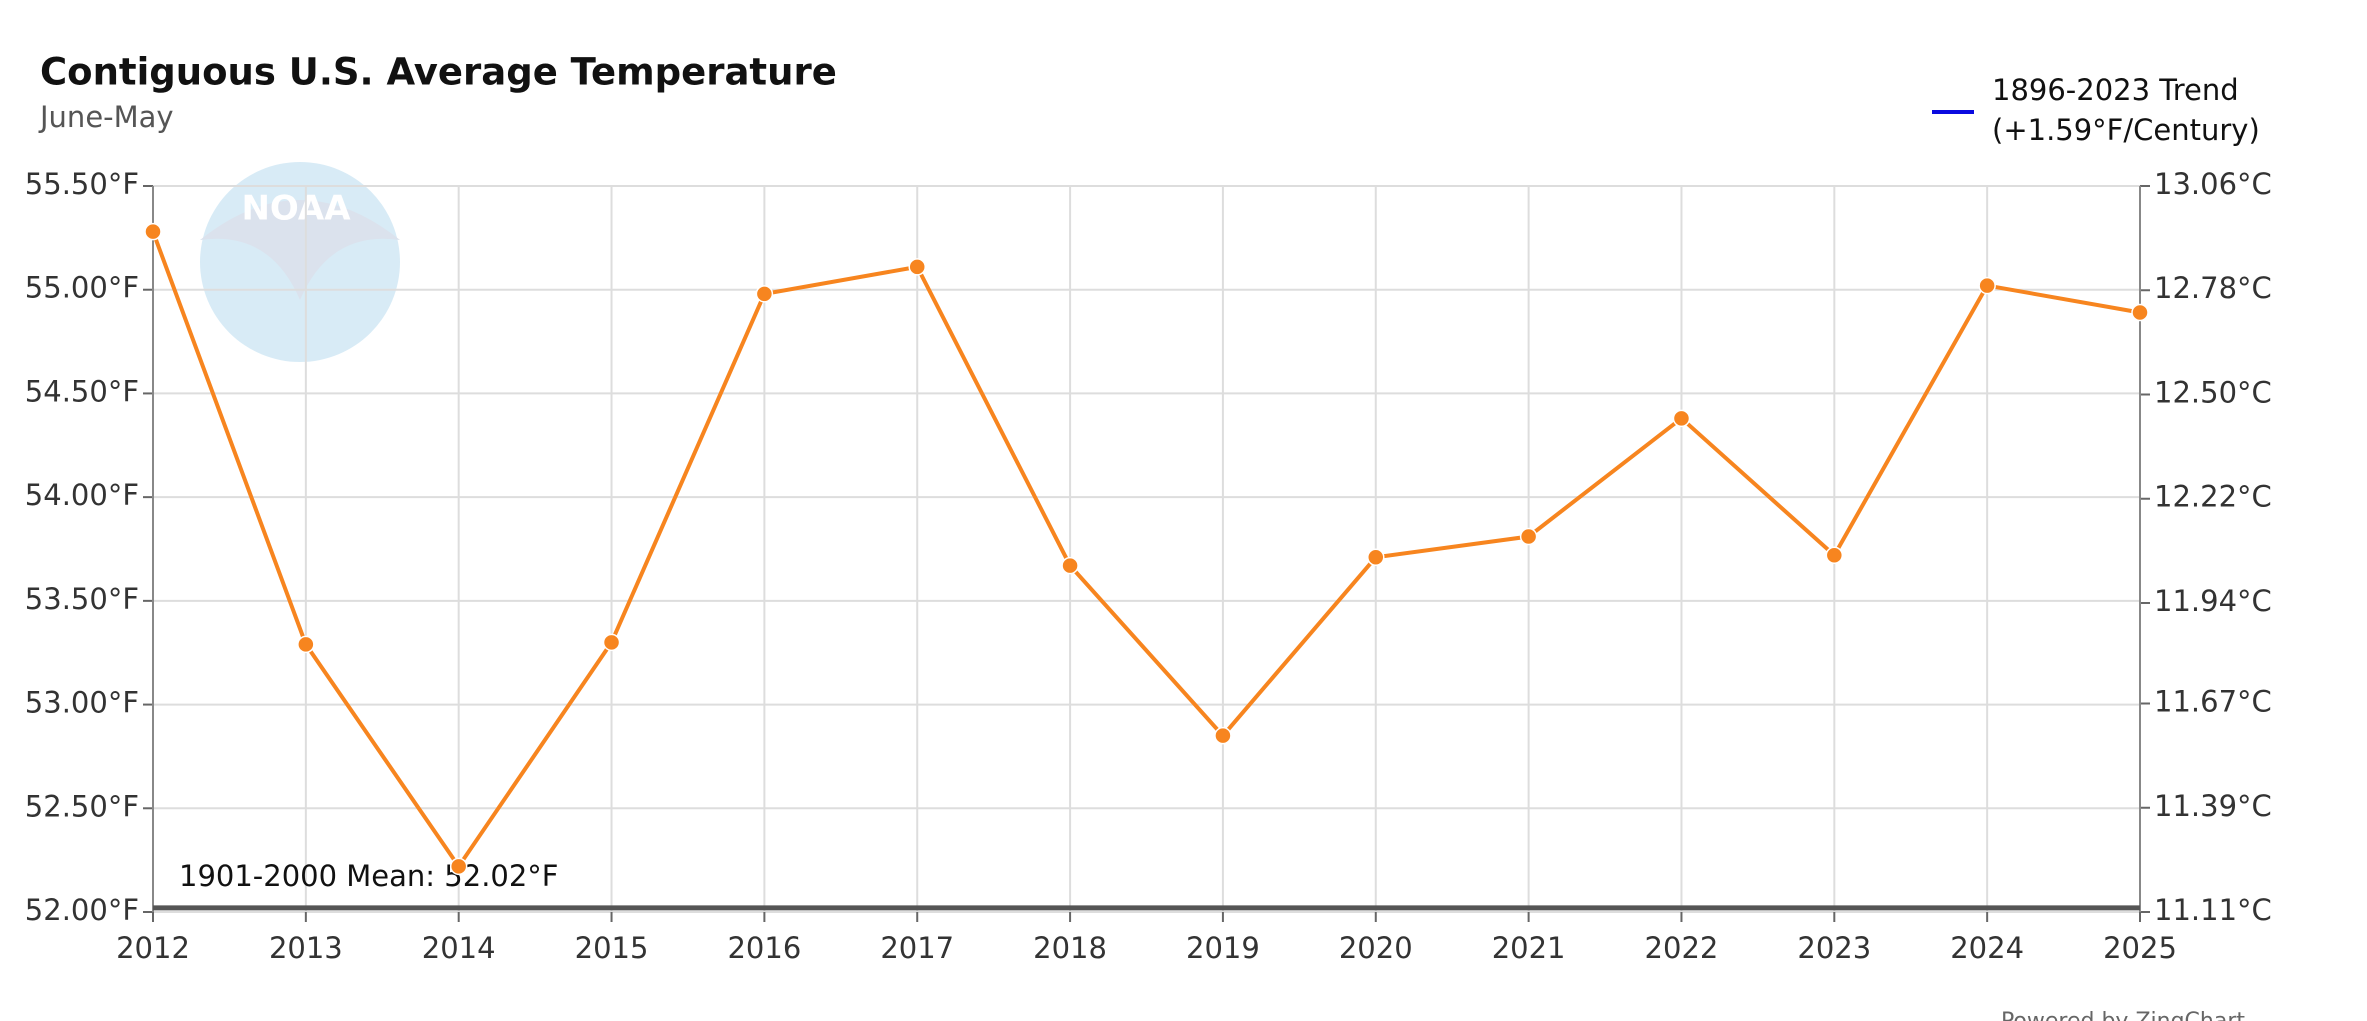 Image resolution: width=2367 pixels, height=1021 pixels. Describe the element at coordinates (2213, 806) in the screenshot. I see `y2-tick-label: 11.39°C` at that location.